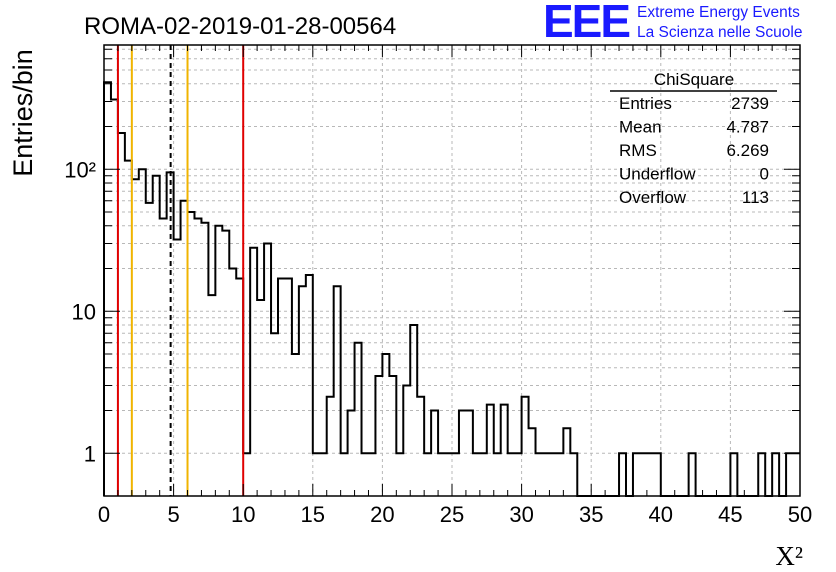  I want to click on x-tick-label: 5, so click(173, 514).